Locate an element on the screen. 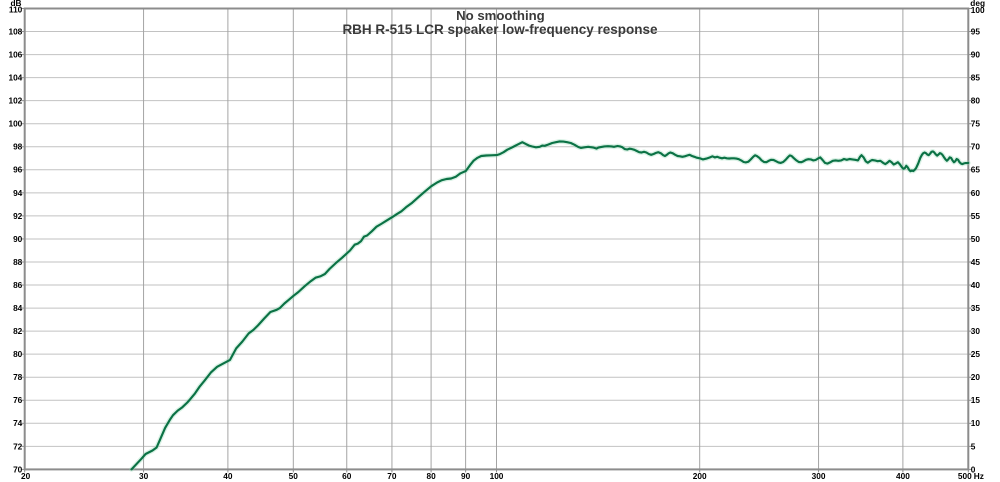 The width and height of the screenshot is (1000, 482). svg-text: 65 is located at coordinates (976, 170).